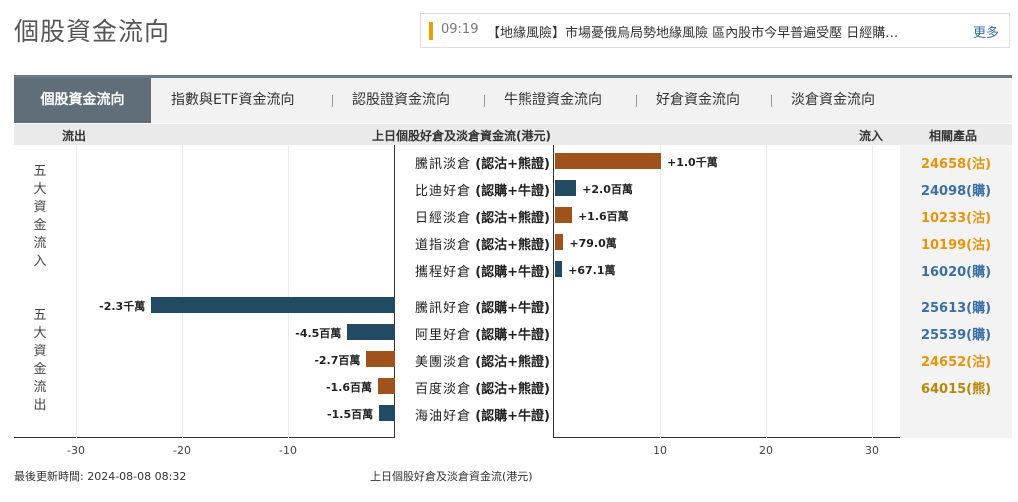  What do you see at coordinates (232, 100) in the screenshot?
I see `tab-index-etf-flow: 指數與ETF資金流向` at bounding box center [232, 100].